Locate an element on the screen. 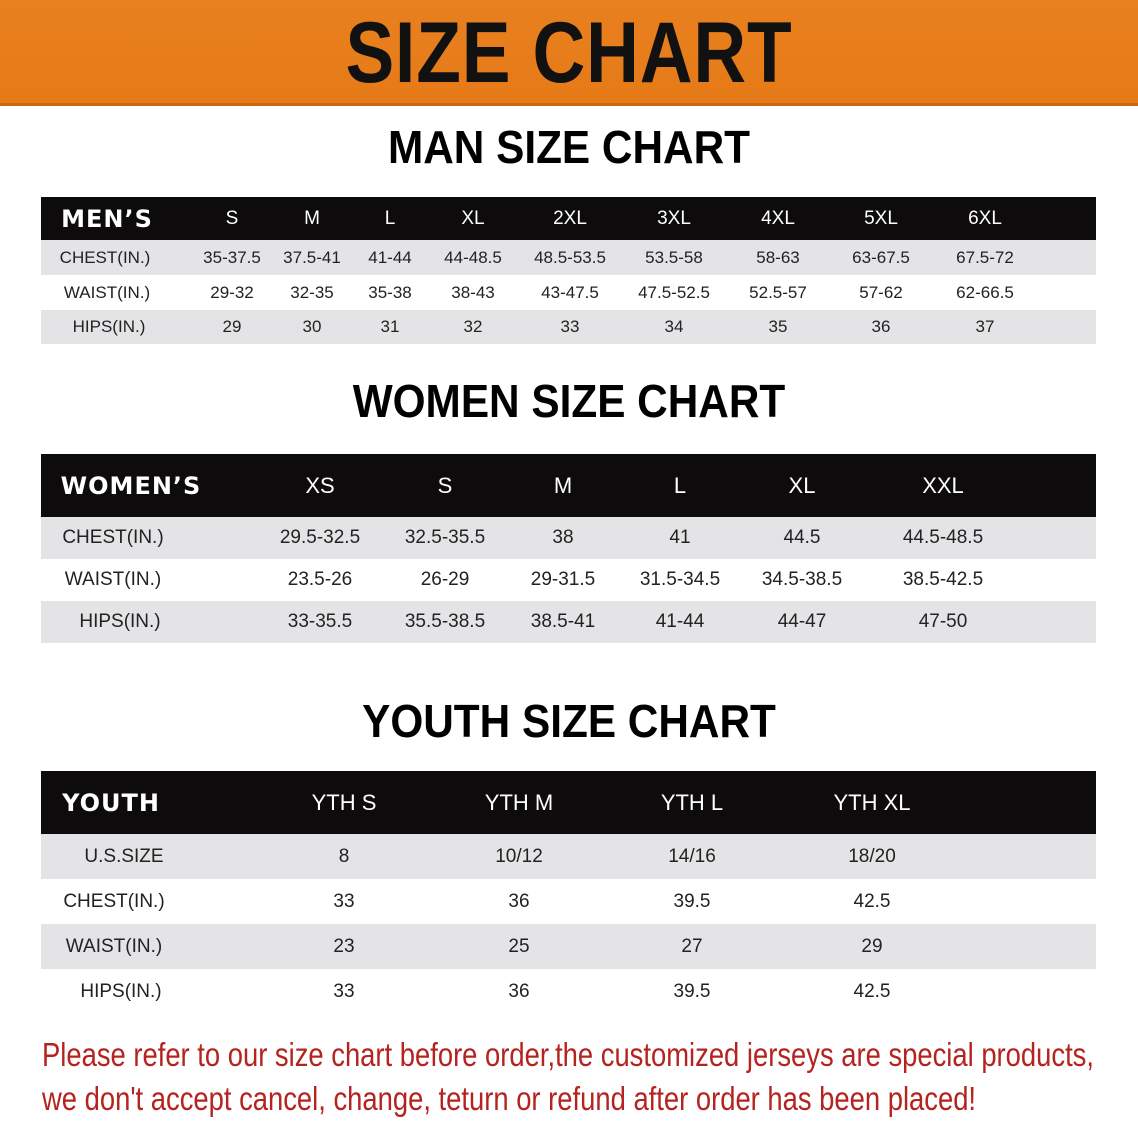 Image resolution: width=1138 pixels, height=1132 pixels. table-row: WAIST(IN.) 23 25 27 29 is located at coordinates (568, 946).